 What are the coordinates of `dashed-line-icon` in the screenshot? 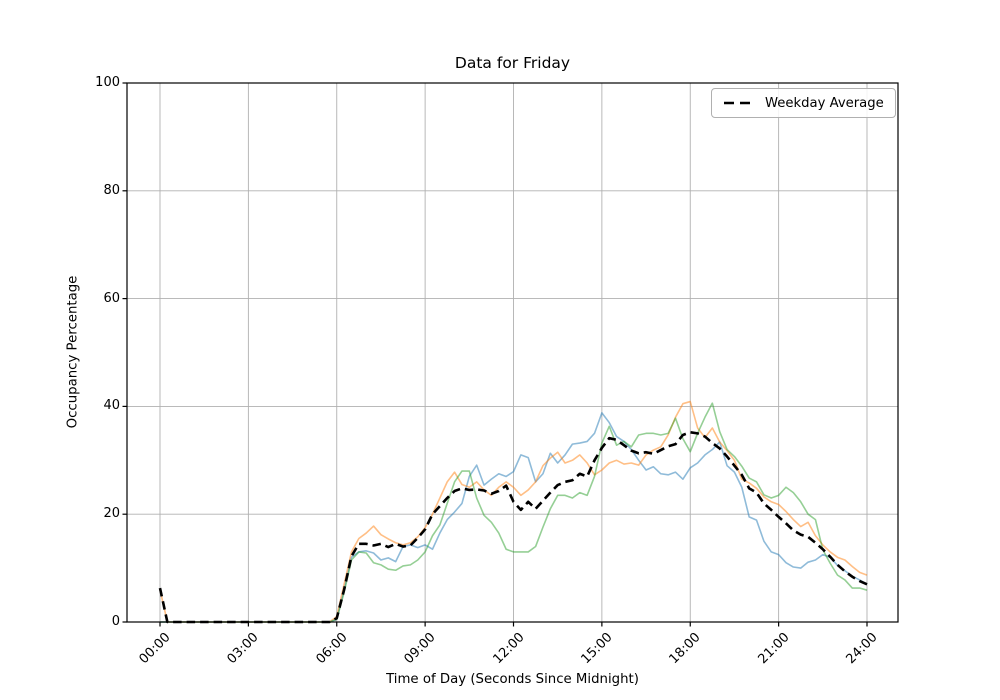 It's located at (739, 103).